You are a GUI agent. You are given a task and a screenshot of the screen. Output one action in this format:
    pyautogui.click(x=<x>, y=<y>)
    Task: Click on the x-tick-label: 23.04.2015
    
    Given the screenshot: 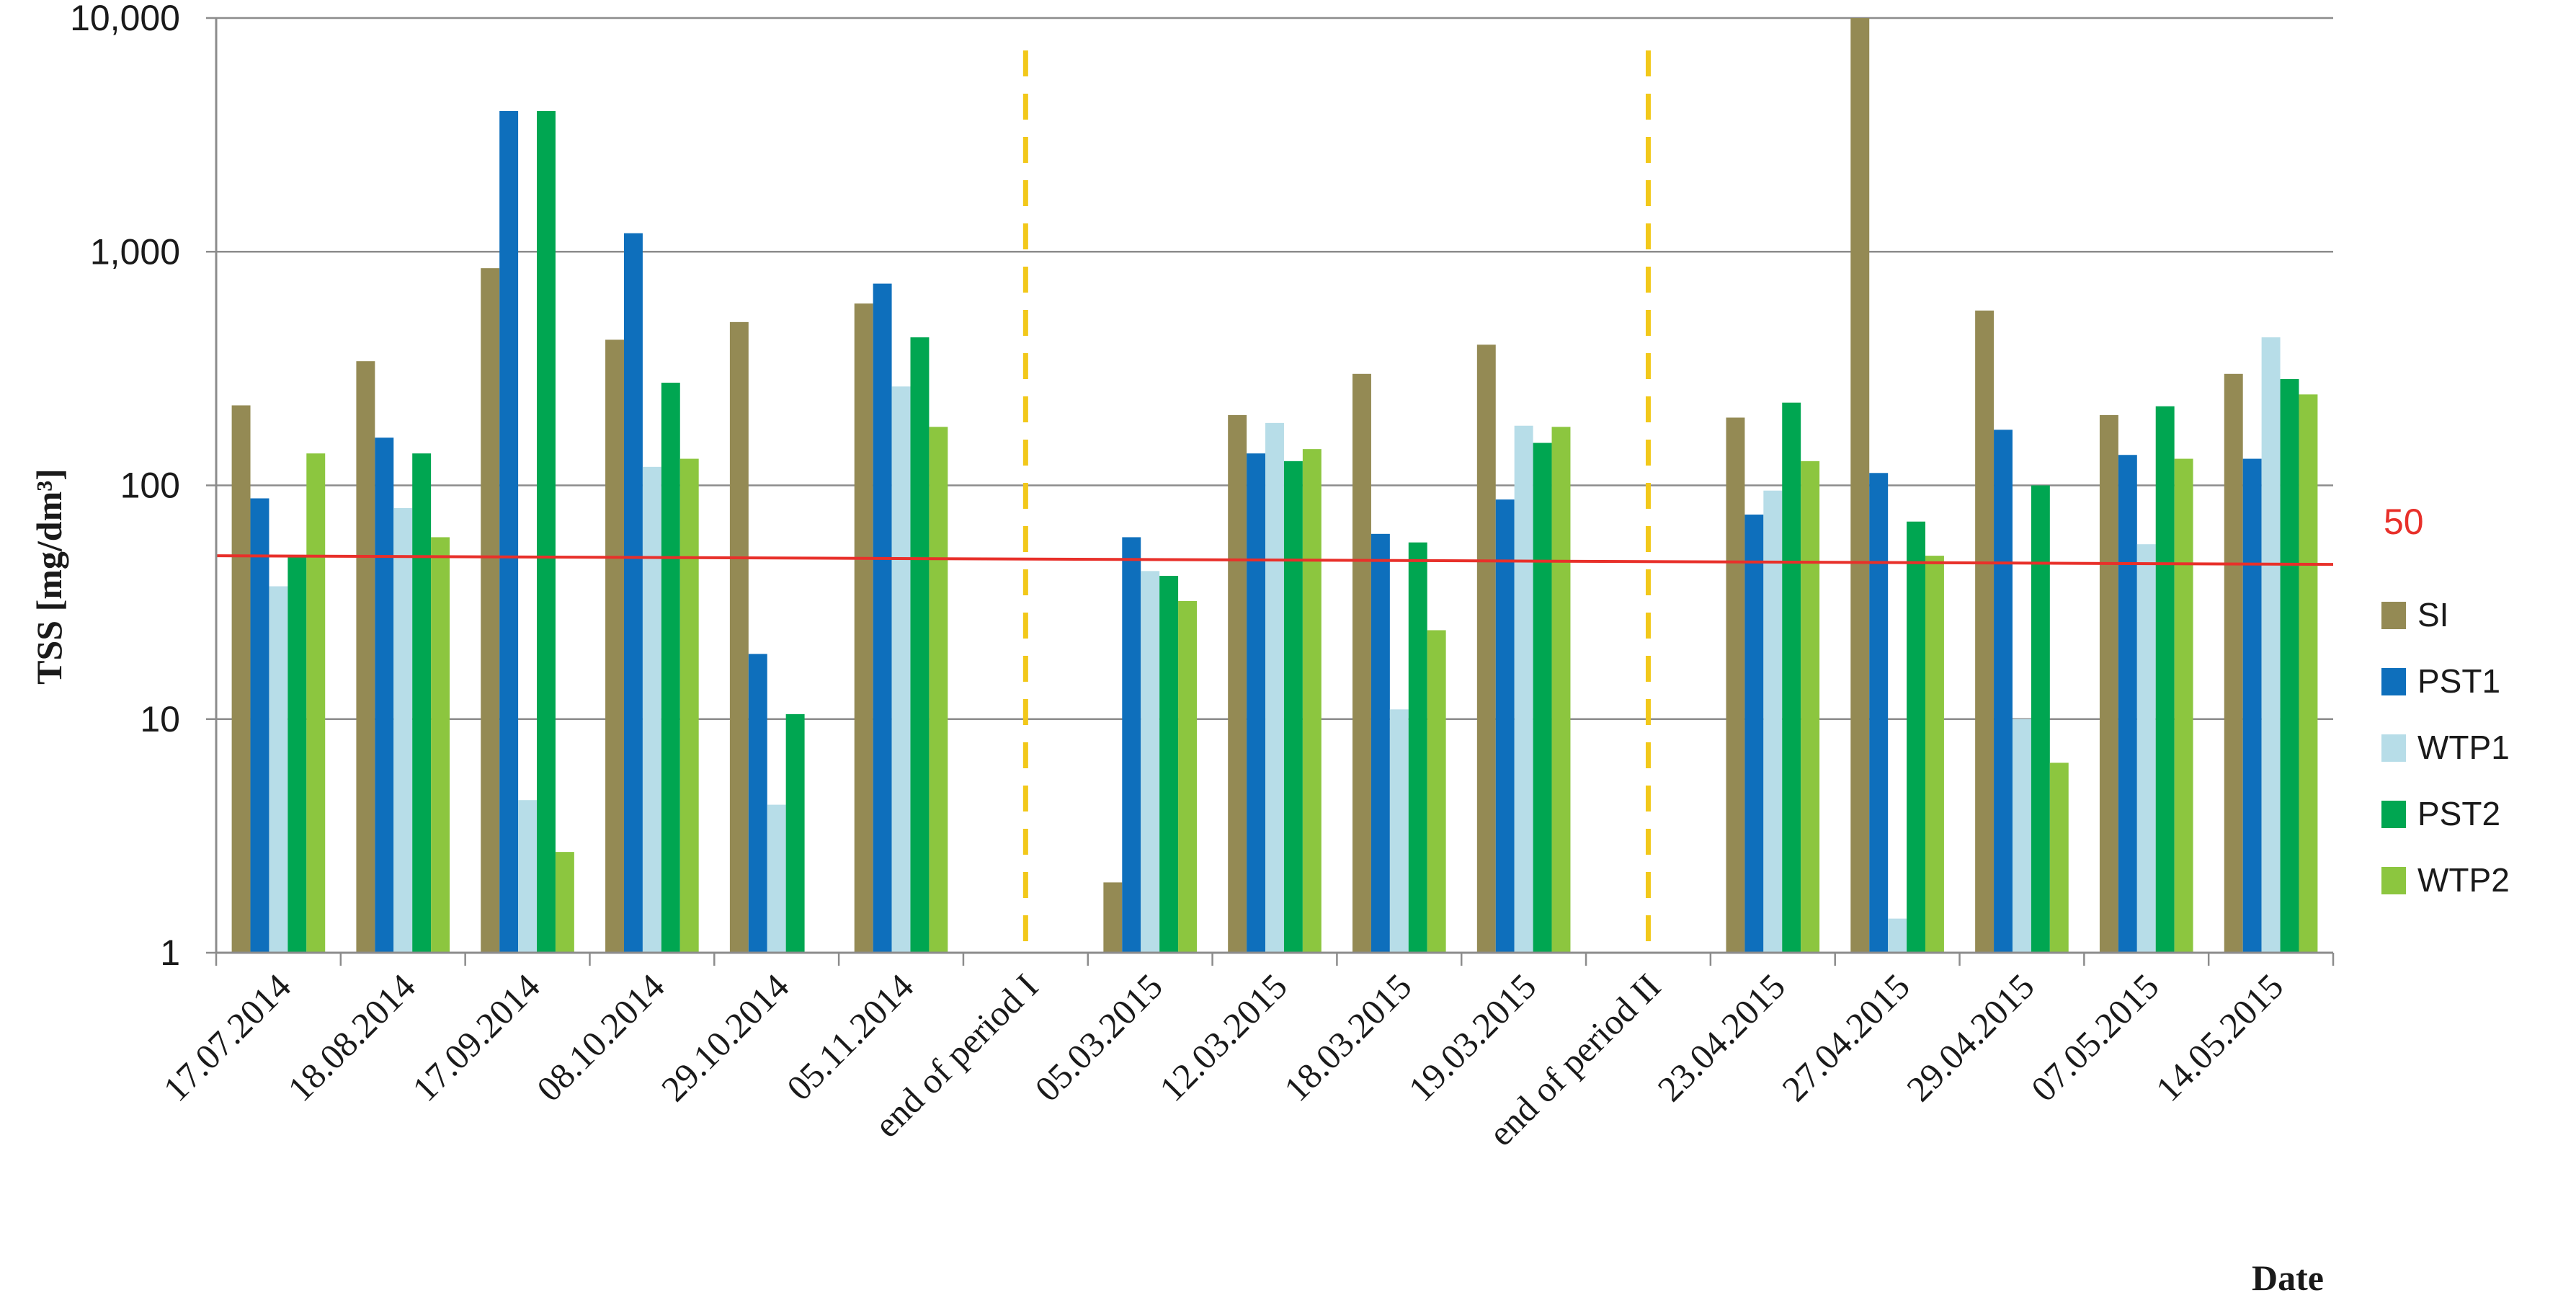 What is the action you would take?
    pyautogui.click(x=1721, y=1037)
    